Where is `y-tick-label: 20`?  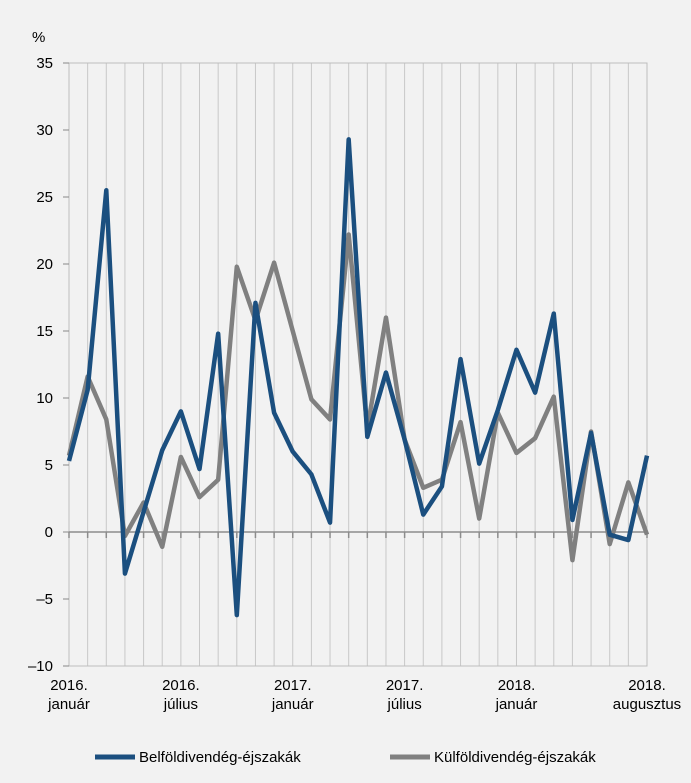
y-tick-label: 20 is located at coordinates (44, 264).